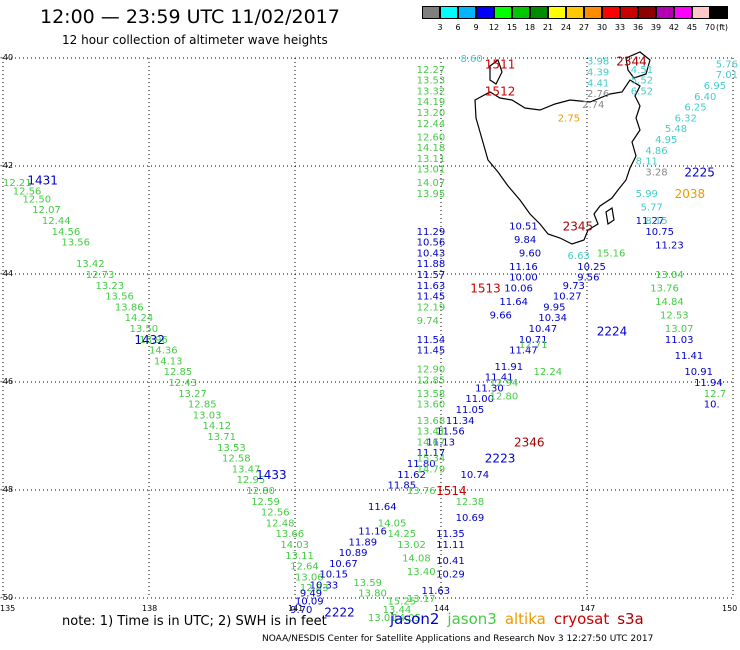 This screenshot has width=740, height=650. I want to click on pass-time-label: 1512, so click(500, 91).